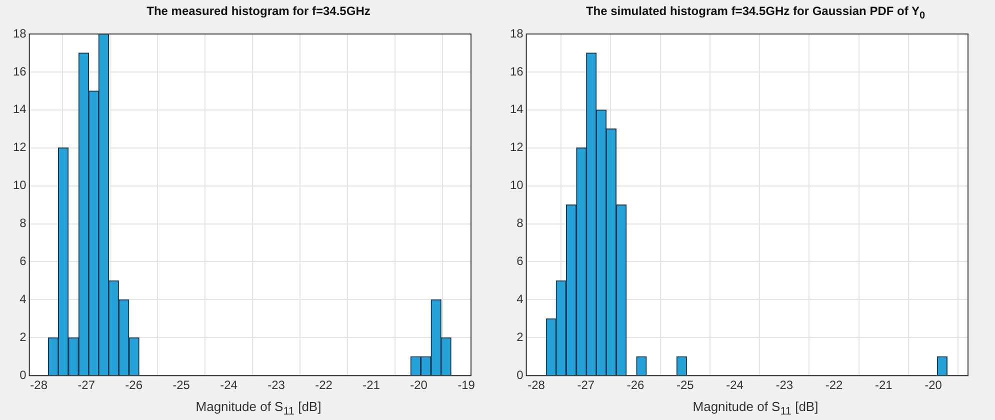 This screenshot has width=995, height=420. I want to click on x-tick-label: -19, so click(467, 385).